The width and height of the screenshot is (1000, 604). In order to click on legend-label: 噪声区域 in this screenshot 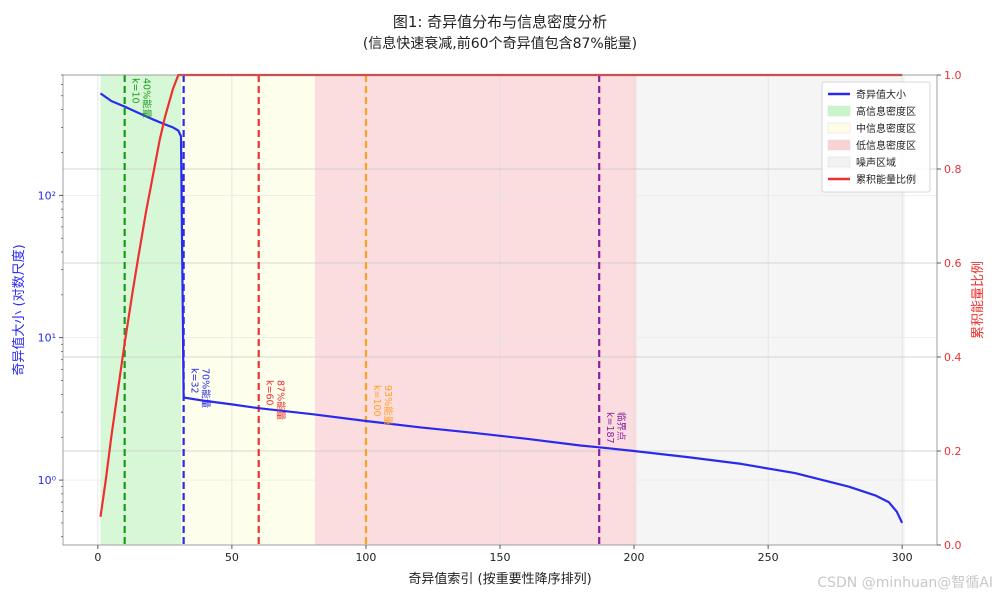, I will do `click(876, 162)`.